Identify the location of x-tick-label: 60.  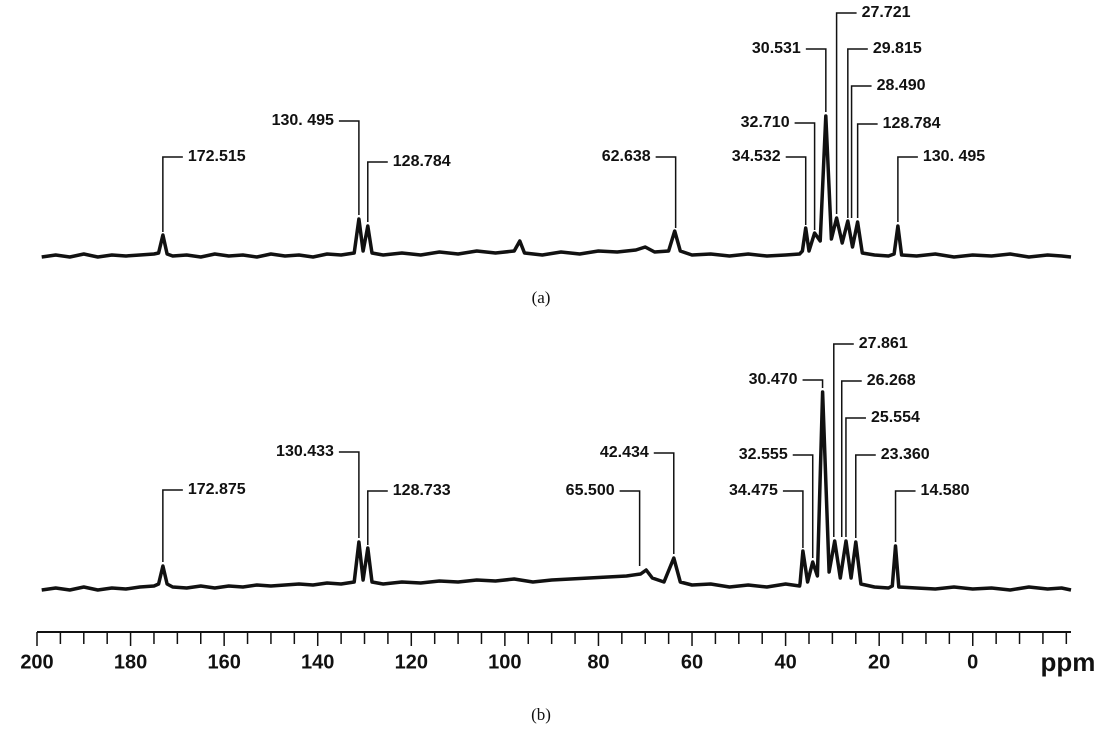
(692, 662).